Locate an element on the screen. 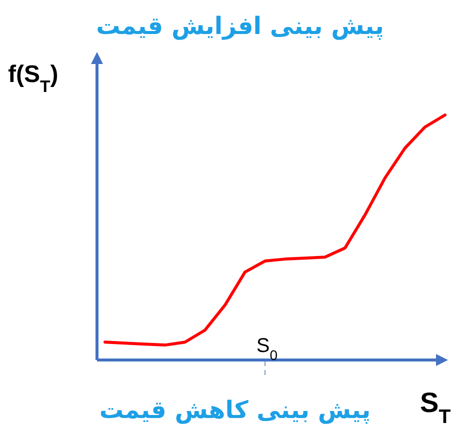  y-axis-title: f(S$_{T}$) is located at coordinates (33, 78).